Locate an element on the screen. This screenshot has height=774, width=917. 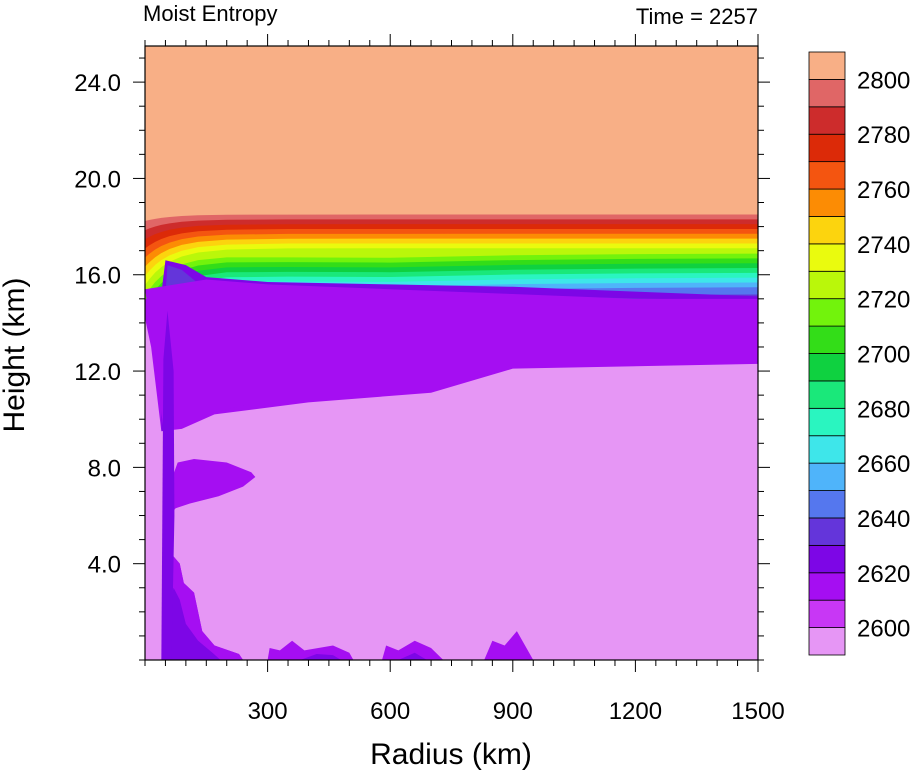
y-tick-label: 20.0 is located at coordinates (97, 179).